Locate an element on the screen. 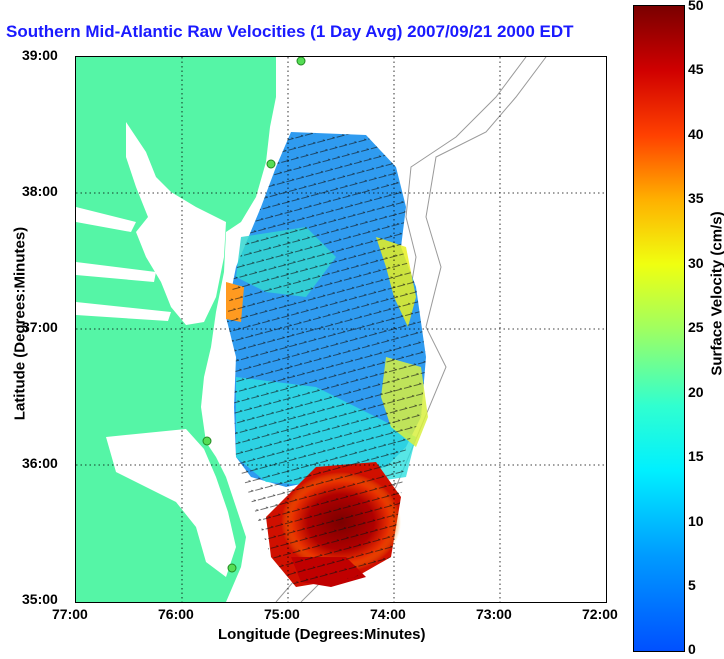 The height and width of the screenshot is (659, 724). x-axis-label: Longitude (Degrees:Minutes) is located at coordinates (322, 634).